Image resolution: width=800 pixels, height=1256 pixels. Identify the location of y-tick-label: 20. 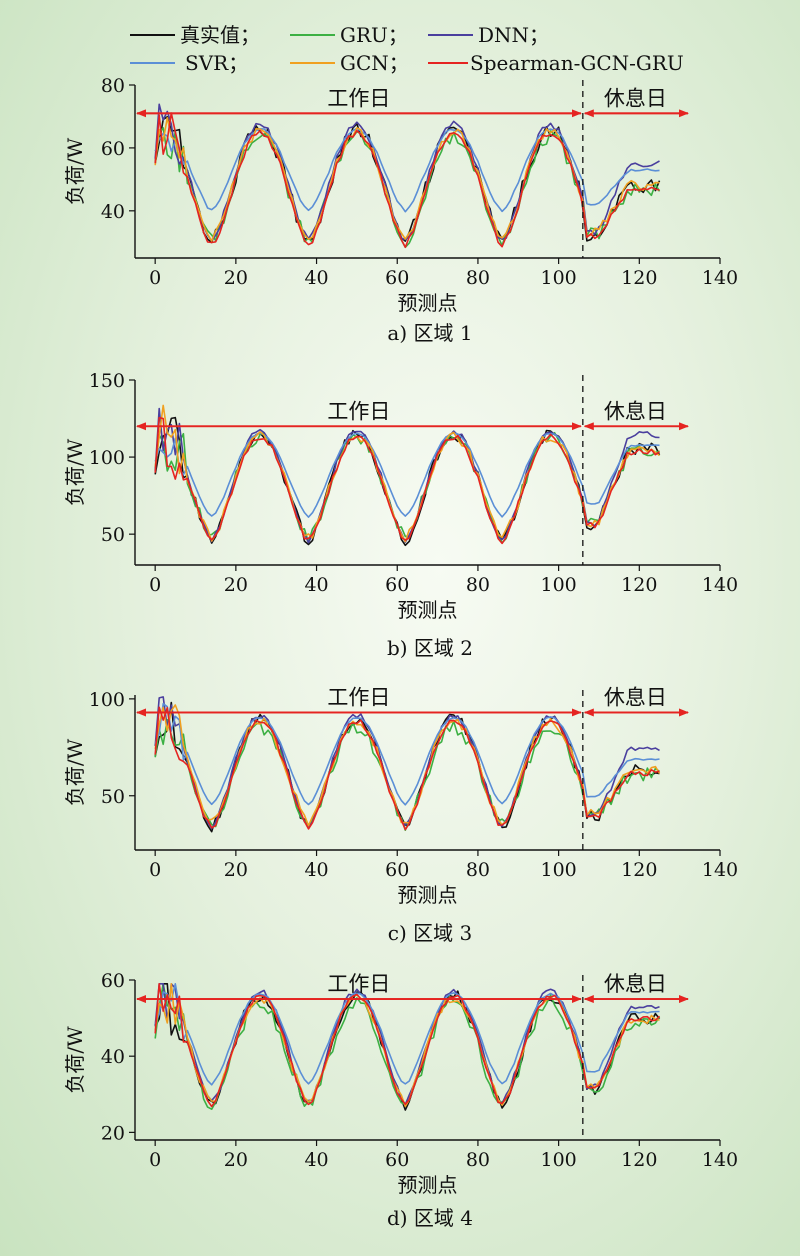
(113, 1133).